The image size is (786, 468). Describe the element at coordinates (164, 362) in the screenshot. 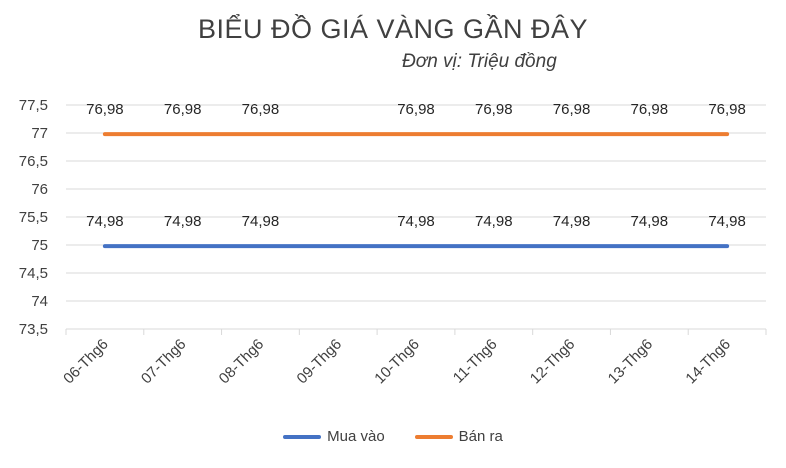

I see `x-tick-label: 07-Thg6` at that location.